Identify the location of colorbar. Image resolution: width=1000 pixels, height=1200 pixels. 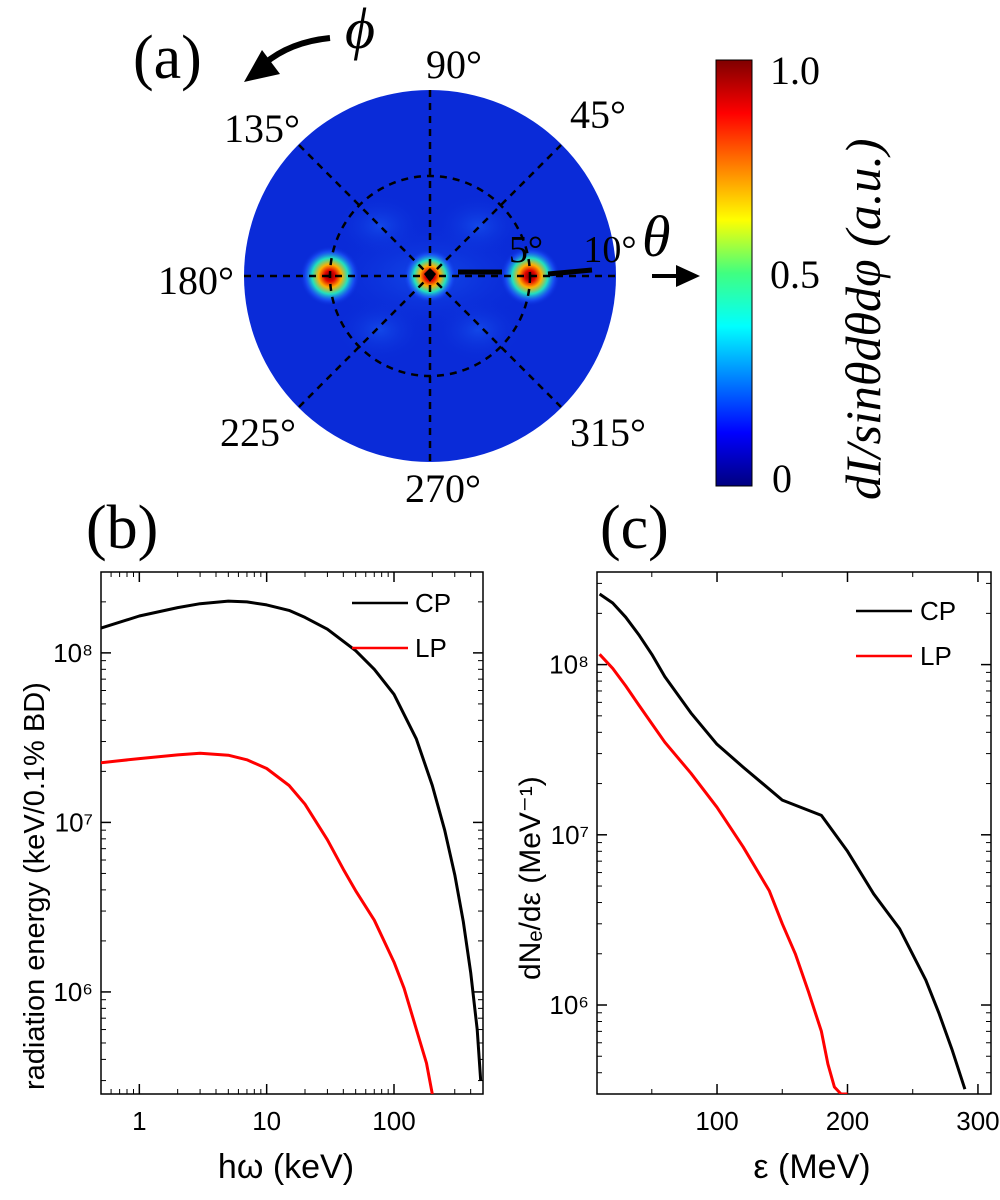
(734, 273).